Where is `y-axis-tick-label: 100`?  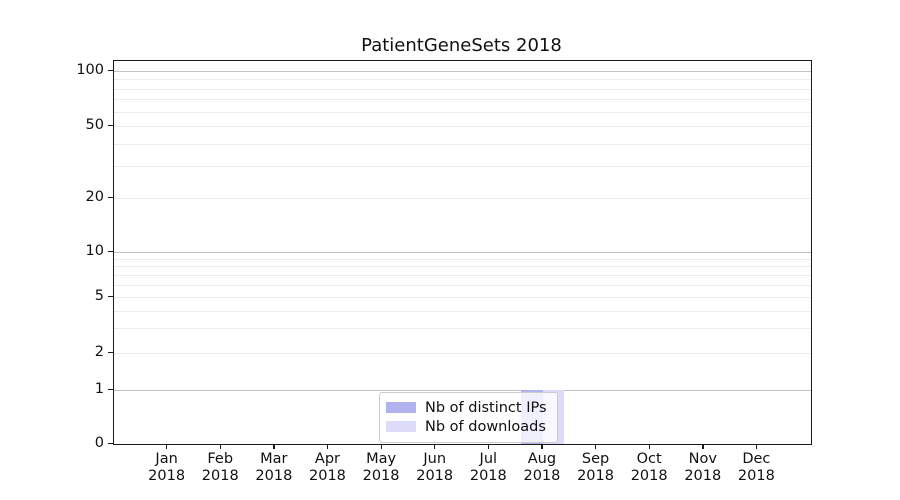 y-axis-tick-label: 100 is located at coordinates (90, 70).